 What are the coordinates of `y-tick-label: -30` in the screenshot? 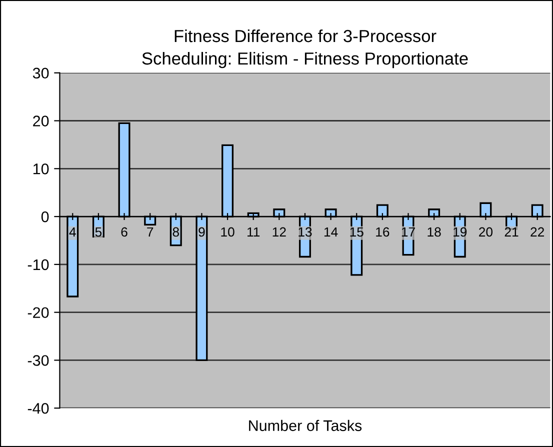 It's located at (38, 360).